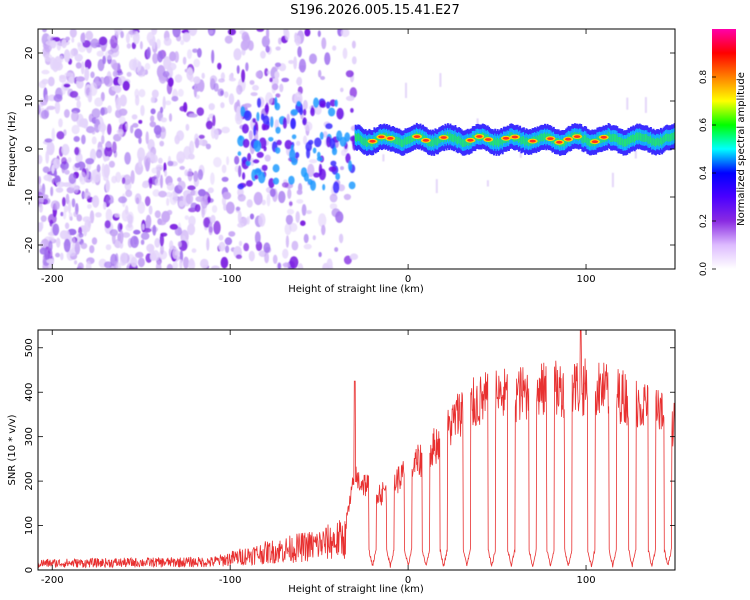 Image resolution: width=750 pixels, height=600 pixels. What do you see at coordinates (12, 149) in the screenshot?
I see `spectrogram-y-label: Frequency (Hz)` at bounding box center [12, 149].